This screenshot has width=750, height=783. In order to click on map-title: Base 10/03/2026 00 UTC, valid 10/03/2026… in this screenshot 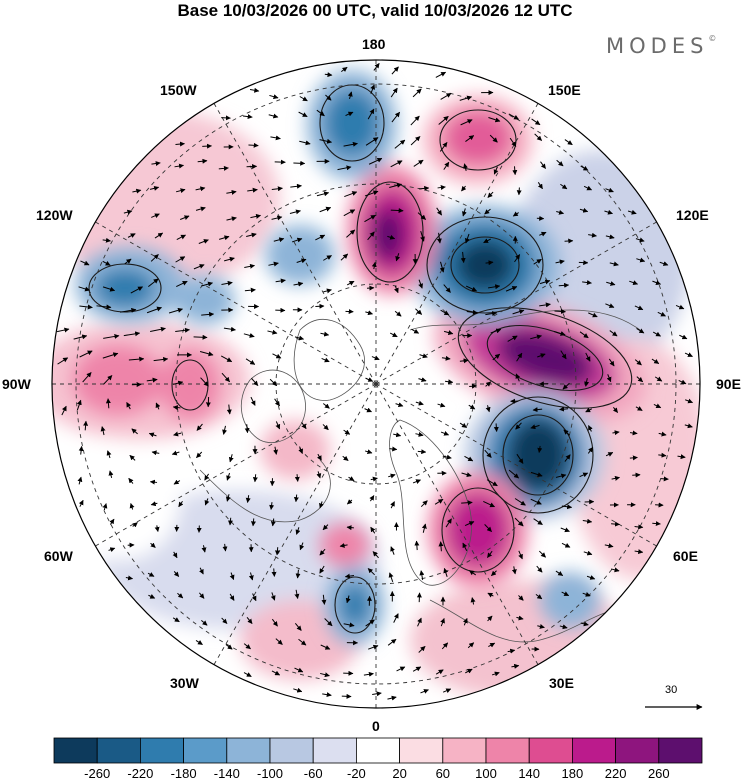, I will do `click(375, 10)`.